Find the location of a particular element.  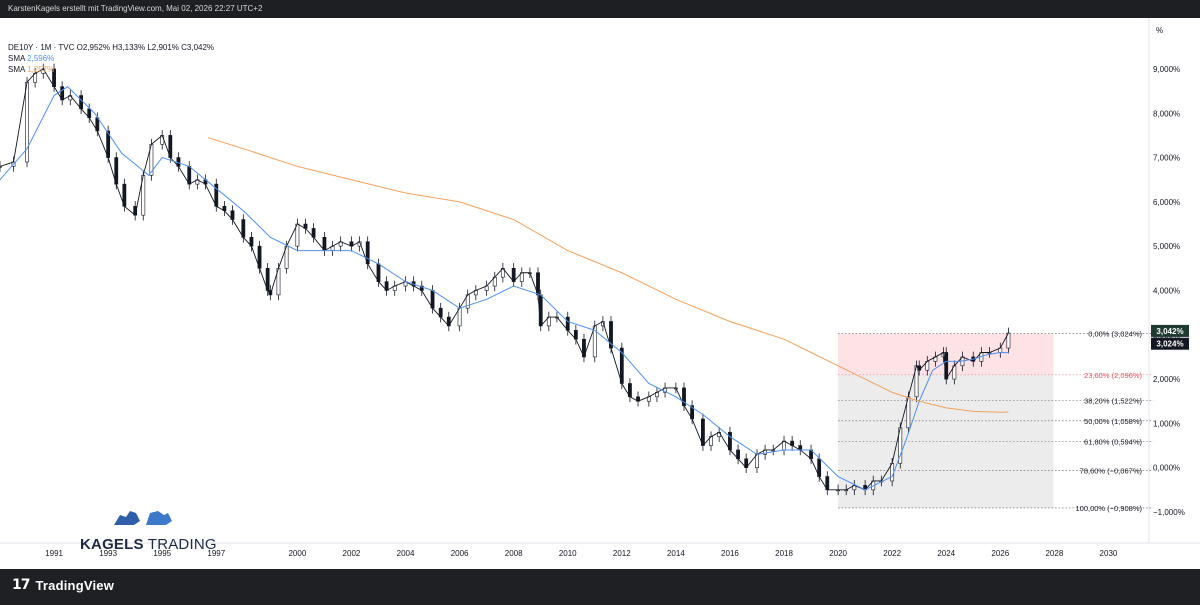

y-tick-label: 7,000% is located at coordinates (1166, 158).